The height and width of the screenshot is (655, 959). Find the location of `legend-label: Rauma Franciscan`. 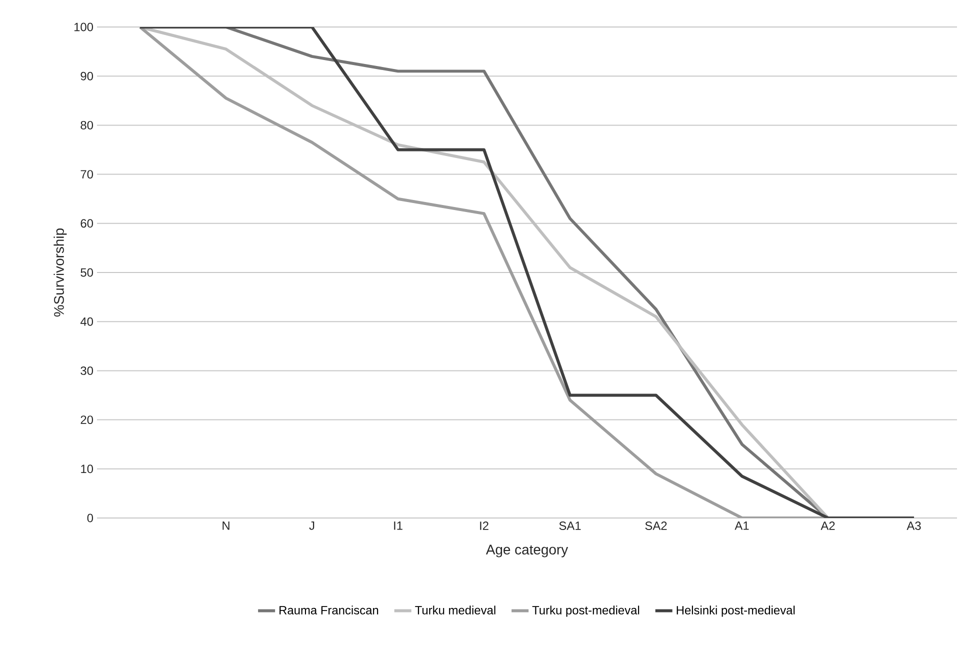

legend-label: Rauma Franciscan is located at coordinates (329, 610).